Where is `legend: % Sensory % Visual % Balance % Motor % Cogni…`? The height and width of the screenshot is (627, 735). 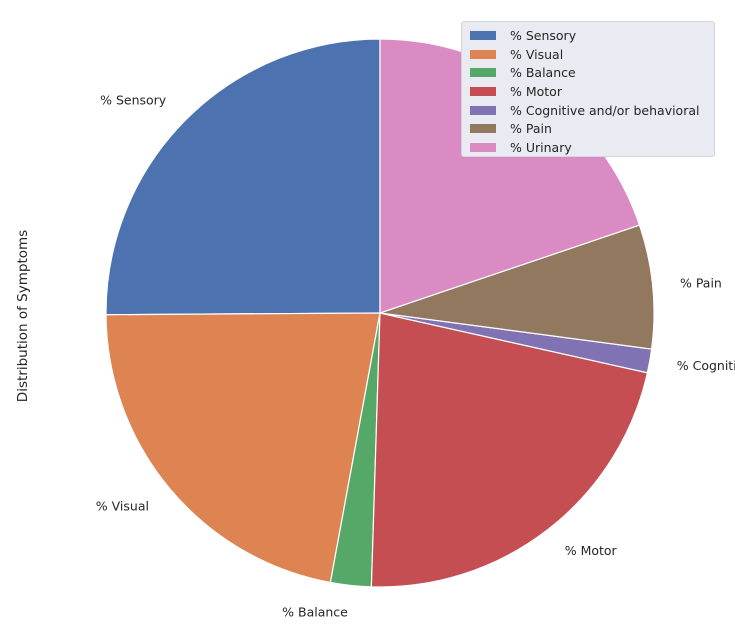 legend: % Sensory % Visual % Balance % Motor % Cogni… is located at coordinates (588, 89).